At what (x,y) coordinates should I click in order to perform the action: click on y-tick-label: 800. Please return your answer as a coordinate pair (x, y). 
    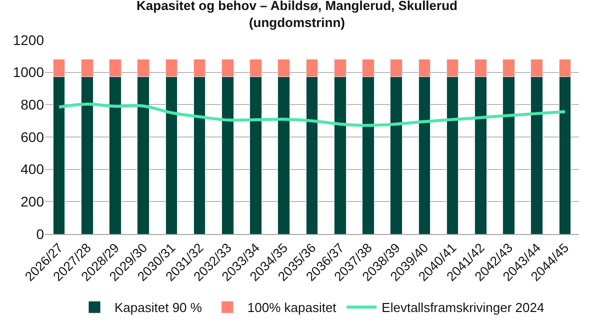
    Looking at the image, I should click on (32, 104).